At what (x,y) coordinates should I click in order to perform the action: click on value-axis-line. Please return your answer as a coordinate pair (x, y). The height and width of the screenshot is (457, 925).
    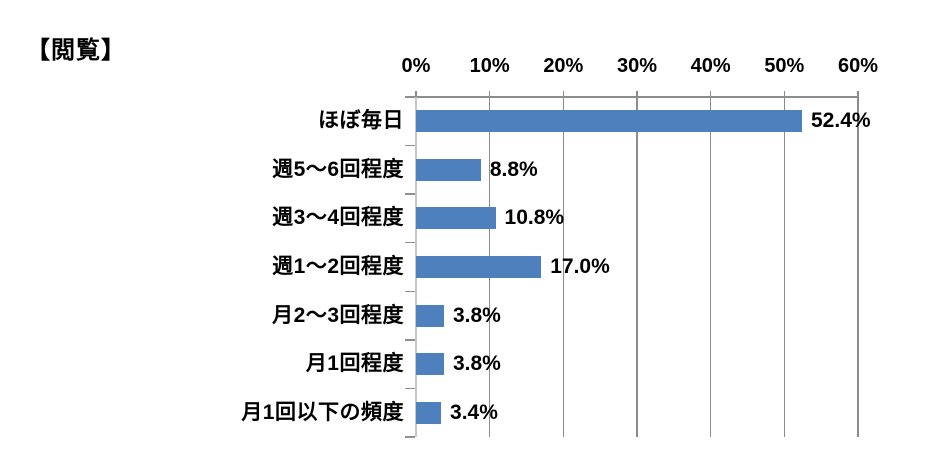
    Looking at the image, I should click on (637, 97).